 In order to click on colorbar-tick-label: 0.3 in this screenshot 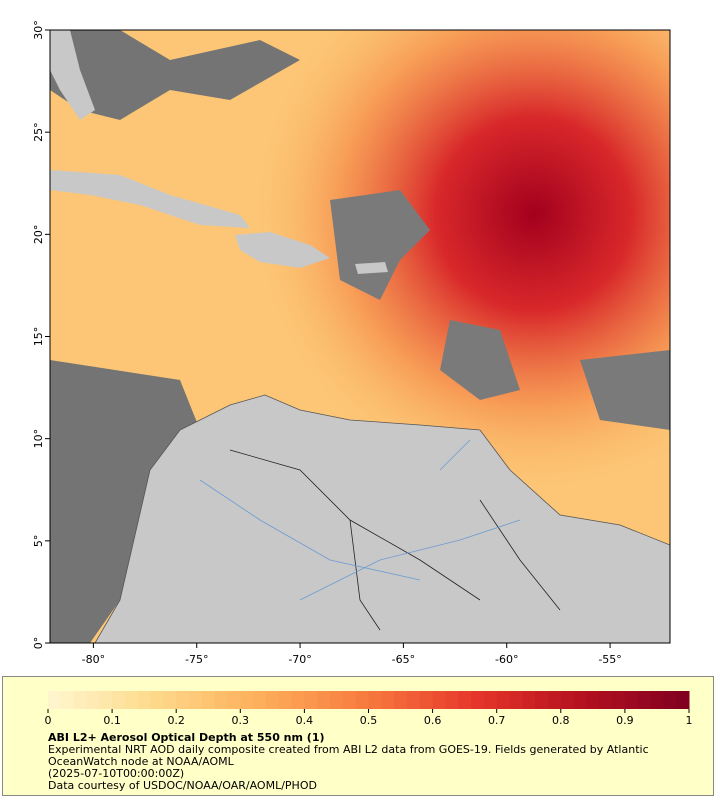, I will do `click(241, 720)`.